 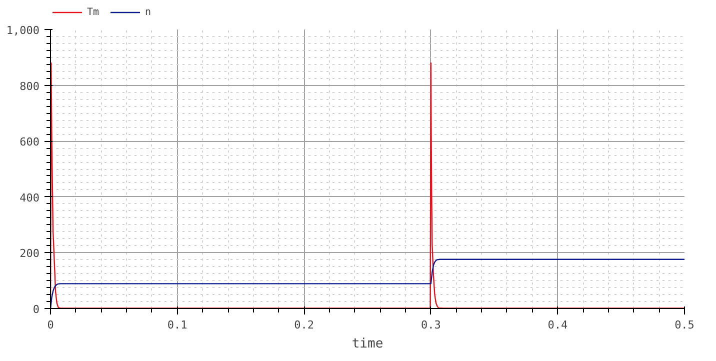 What do you see at coordinates (36, 309) in the screenshot?
I see `y-tick-label: 0` at bounding box center [36, 309].